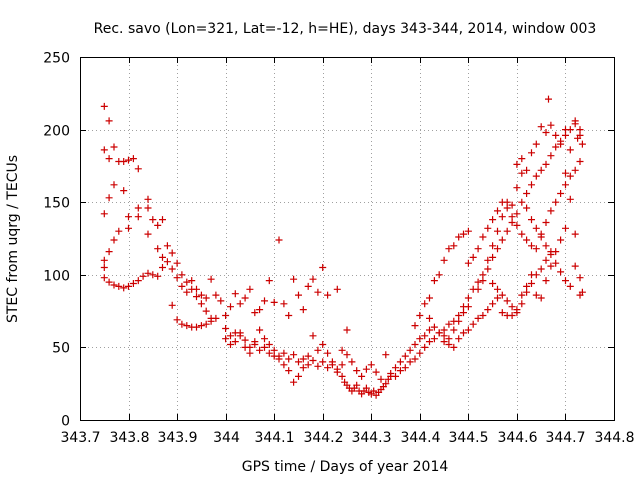  I want to click on x-tick-label: 344.5, so click(468, 438).